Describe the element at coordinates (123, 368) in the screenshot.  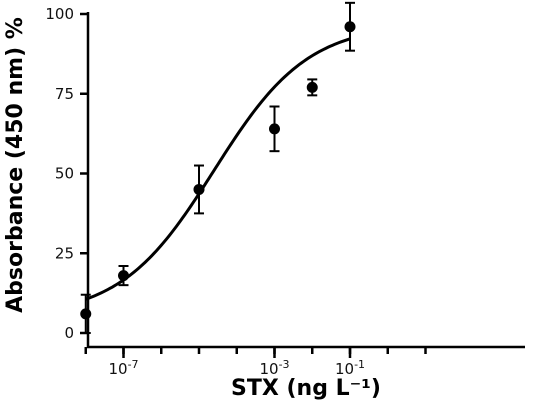
I see `x-tick-label: 10⁻⁷` at that location.